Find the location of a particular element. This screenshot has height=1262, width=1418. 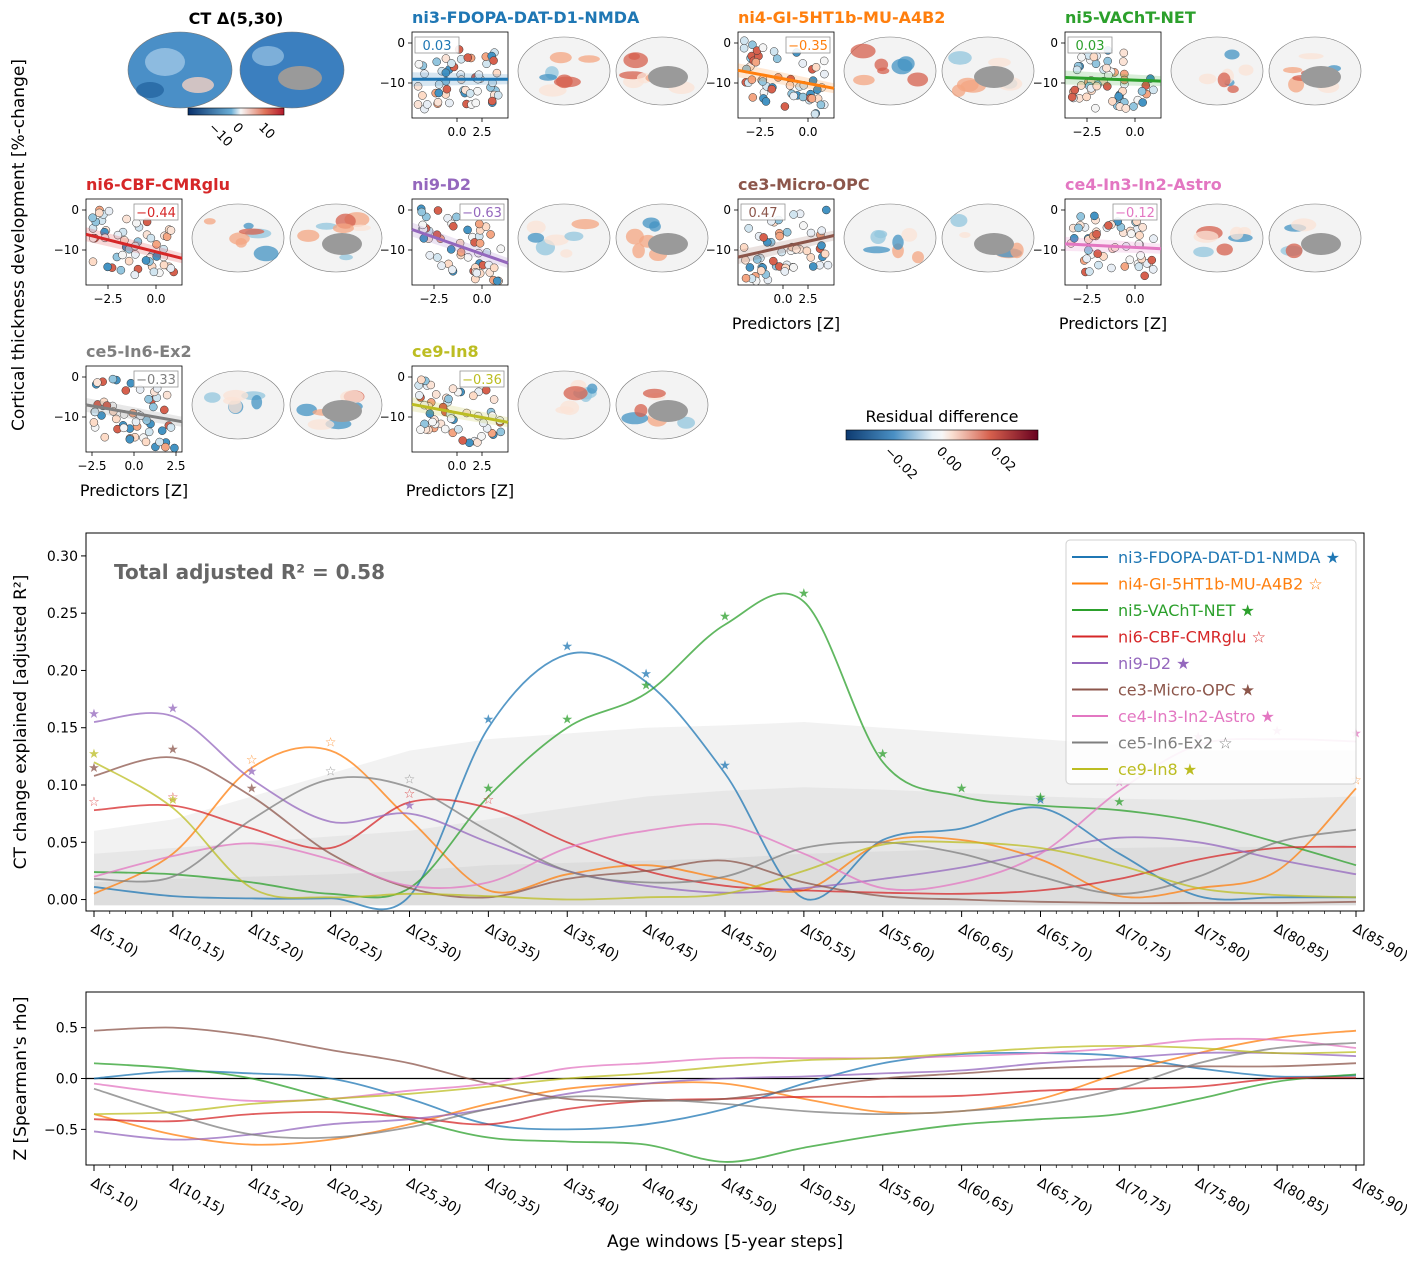

brain-surface is located at coordinates (1217, 71).